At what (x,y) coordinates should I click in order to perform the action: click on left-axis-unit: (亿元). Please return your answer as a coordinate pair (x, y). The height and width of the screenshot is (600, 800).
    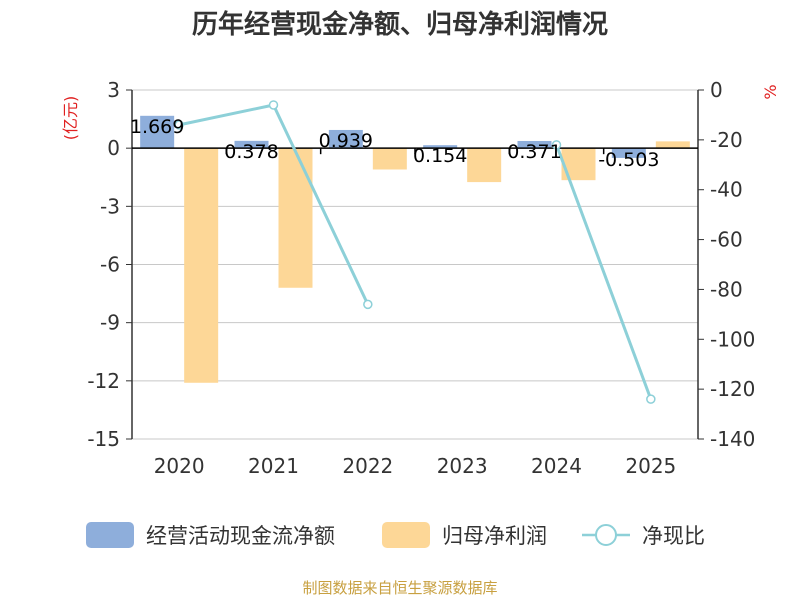
    Looking at the image, I should click on (70, 118).